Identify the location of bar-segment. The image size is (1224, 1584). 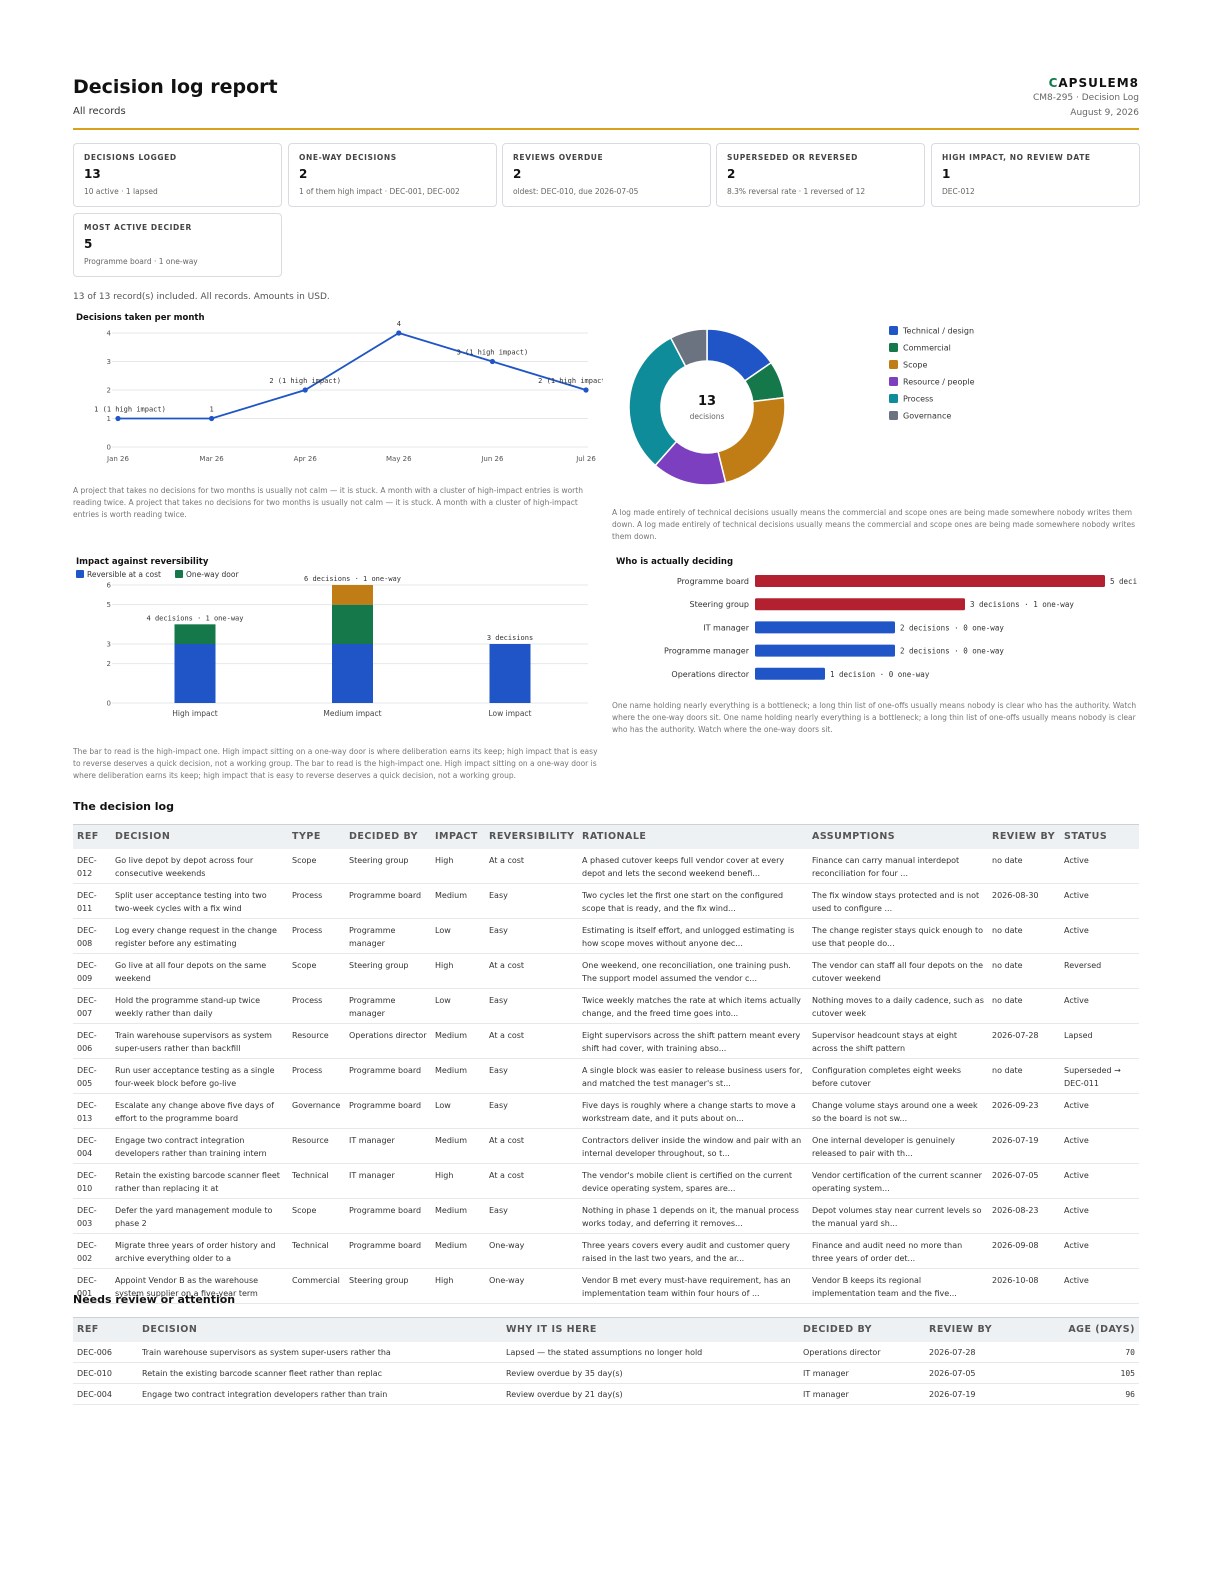
(352, 673).